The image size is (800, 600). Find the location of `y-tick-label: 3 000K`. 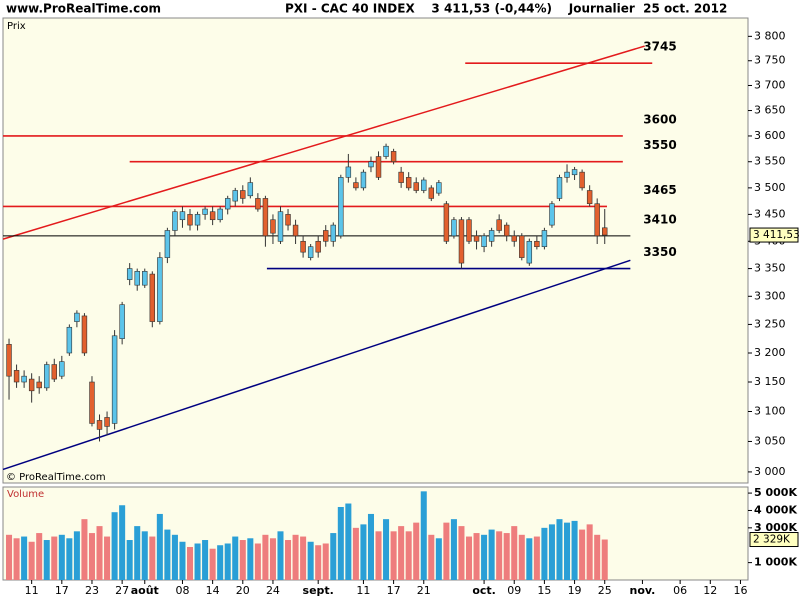

y-tick-label: 3 000K is located at coordinates (775, 527).